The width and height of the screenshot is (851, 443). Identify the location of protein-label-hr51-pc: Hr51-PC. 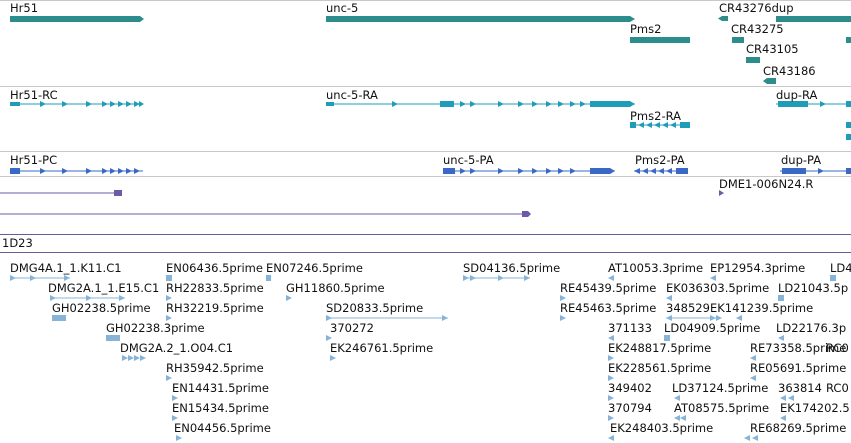
(34, 160).